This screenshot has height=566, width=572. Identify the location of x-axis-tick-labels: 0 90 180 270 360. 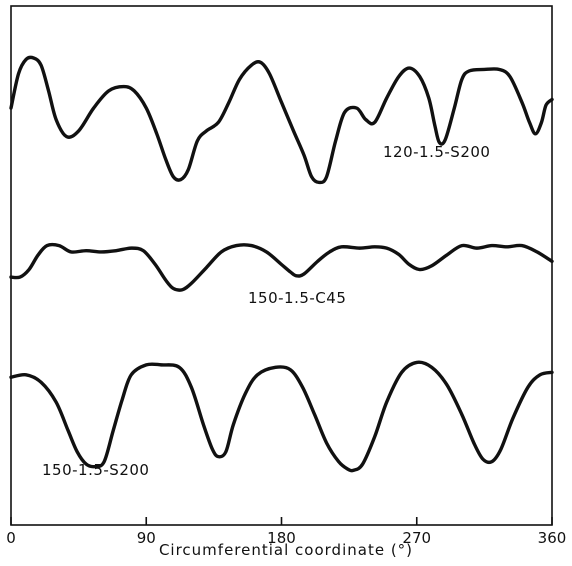
(286, 538).